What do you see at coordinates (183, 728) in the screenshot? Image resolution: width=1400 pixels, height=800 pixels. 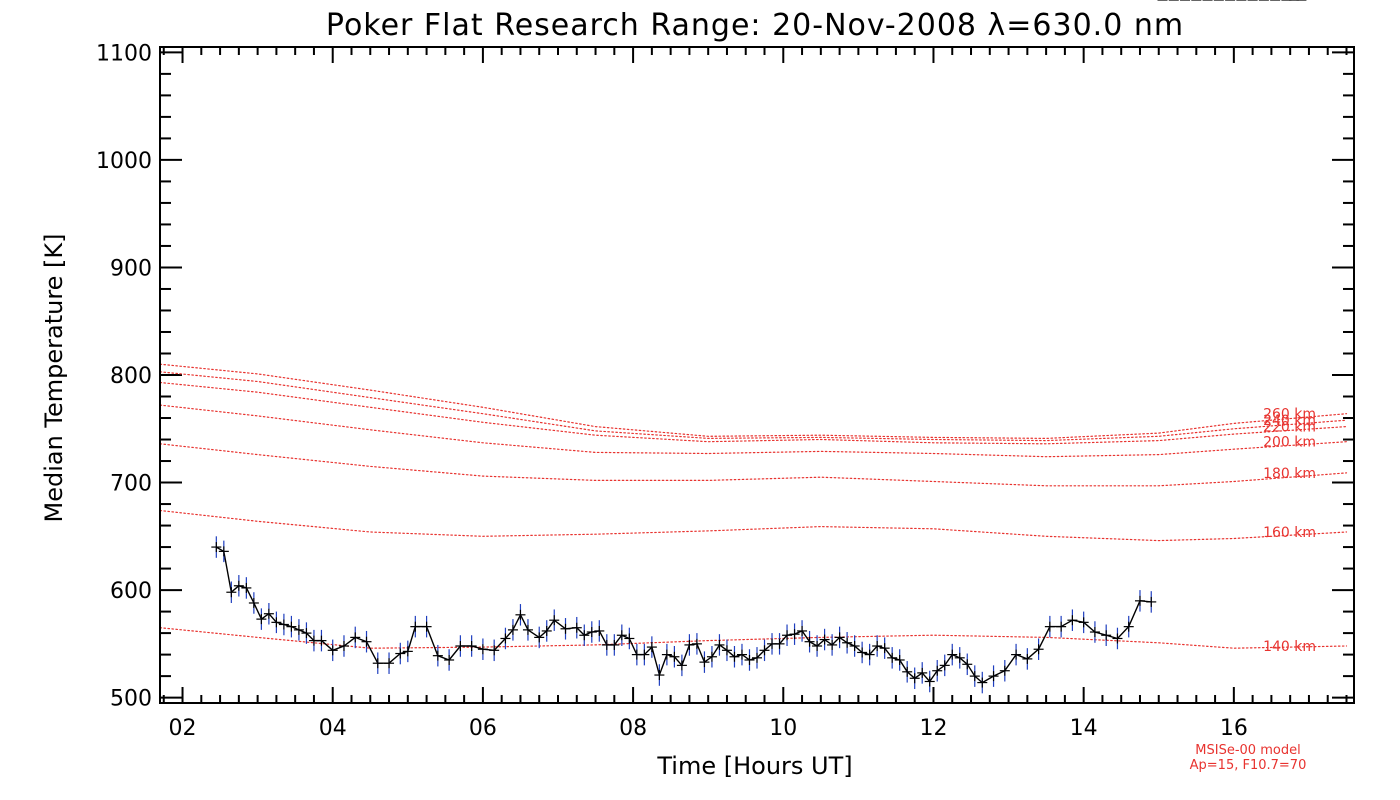 I see `x-tick-label: 02` at bounding box center [183, 728].